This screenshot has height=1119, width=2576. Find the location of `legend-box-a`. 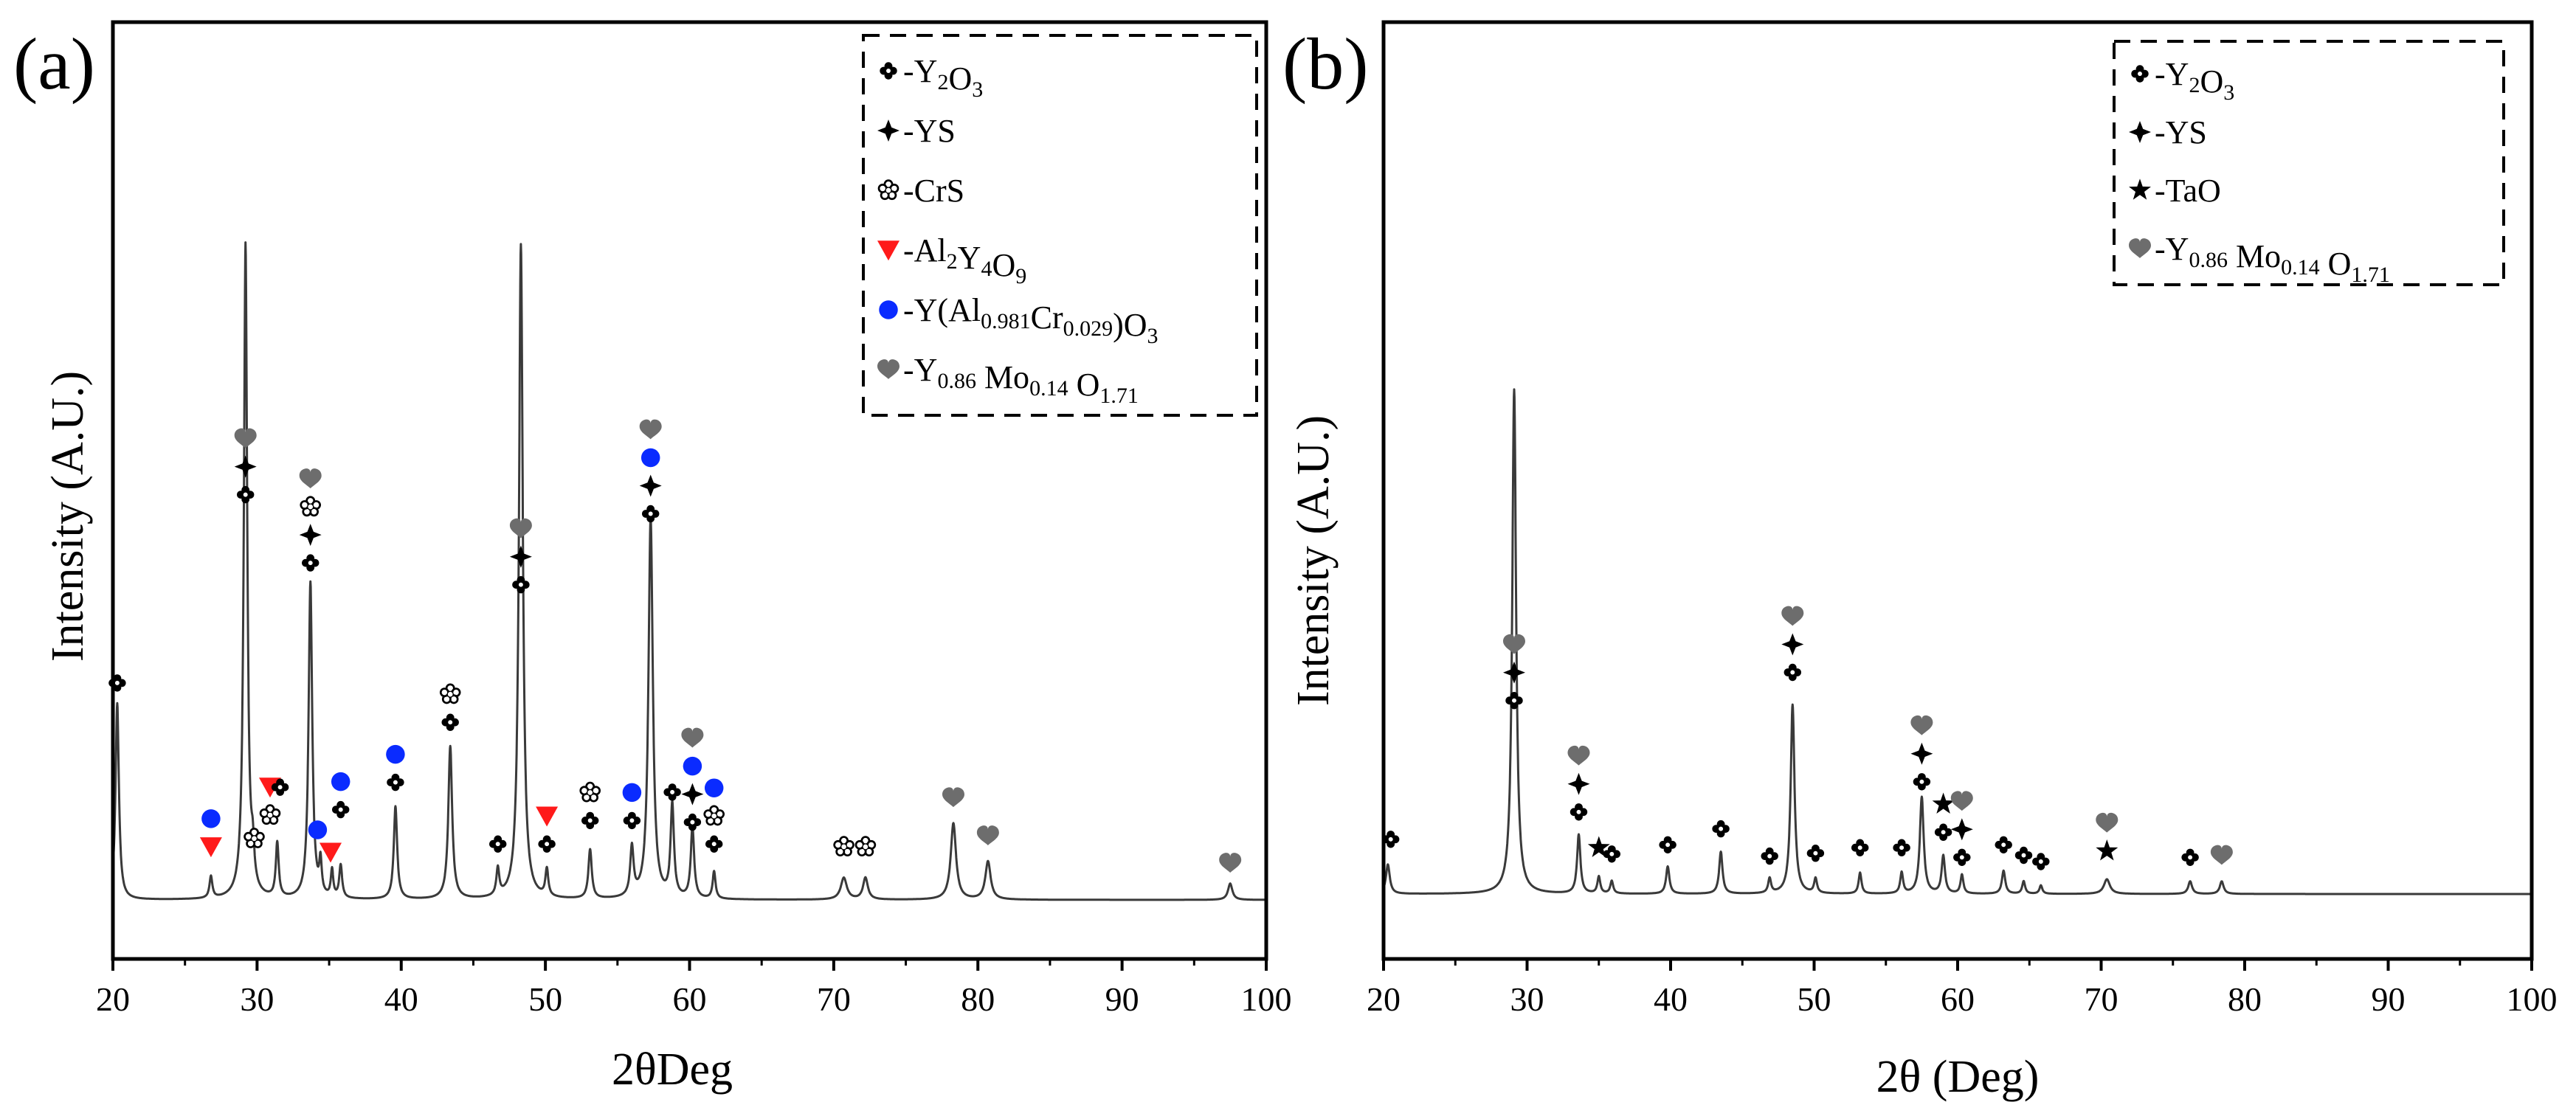

legend-box-a is located at coordinates (1060, 225).